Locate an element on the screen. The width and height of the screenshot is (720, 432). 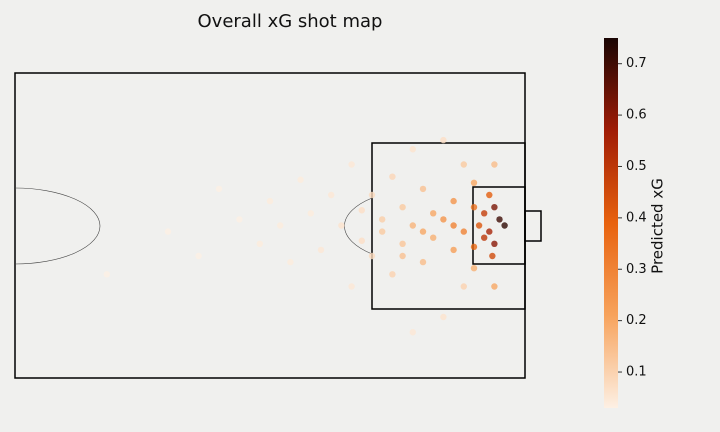
chart-title: Overall xG shot map is located at coordinates (290, 21).